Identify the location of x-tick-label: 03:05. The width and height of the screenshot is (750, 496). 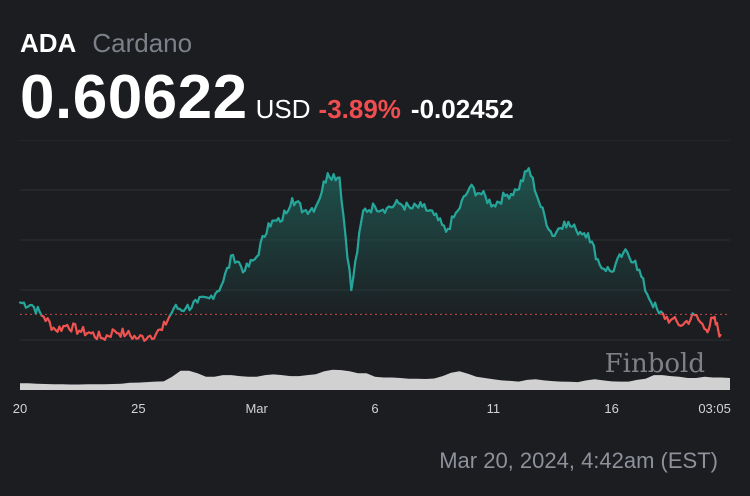
(714, 408).